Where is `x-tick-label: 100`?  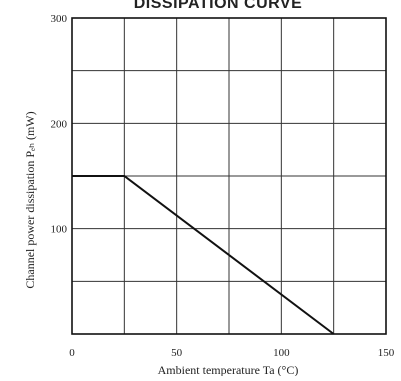
x-tick-label: 100 is located at coordinates (281, 353).